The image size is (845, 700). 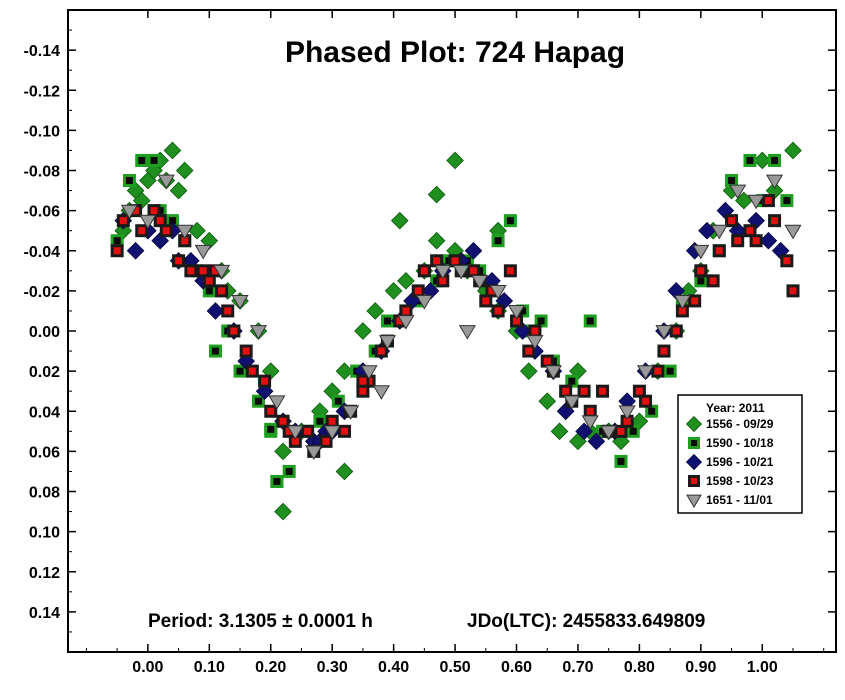 I want to click on epoch-annotation: JDo(LTC): 2455833.649809, so click(x=586, y=621).